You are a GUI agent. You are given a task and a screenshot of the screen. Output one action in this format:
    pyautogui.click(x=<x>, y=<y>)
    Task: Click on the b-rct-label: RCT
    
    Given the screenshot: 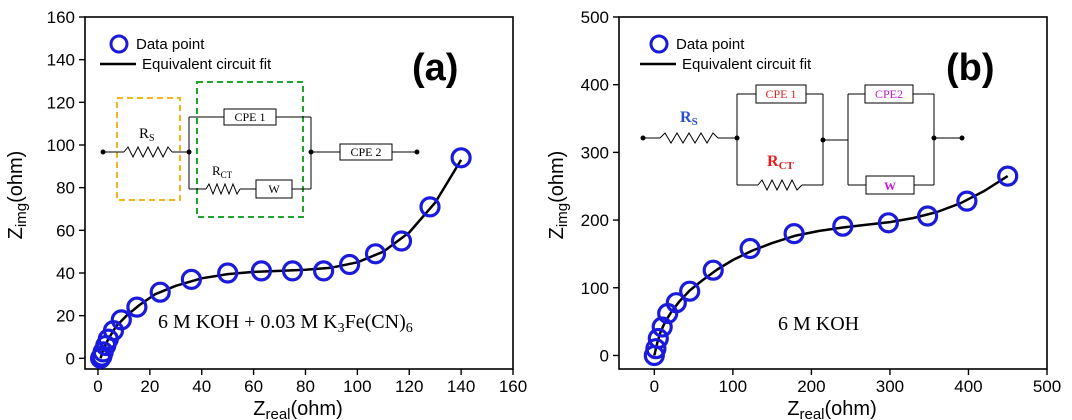 What is the action you would take?
    pyautogui.click(x=781, y=162)
    